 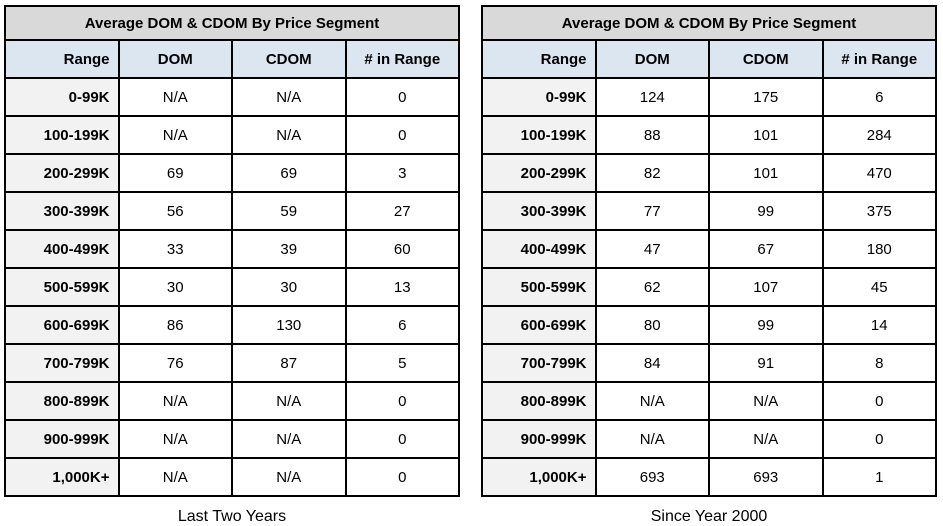 I want to click on count-cell: 5, so click(x=402, y=363).